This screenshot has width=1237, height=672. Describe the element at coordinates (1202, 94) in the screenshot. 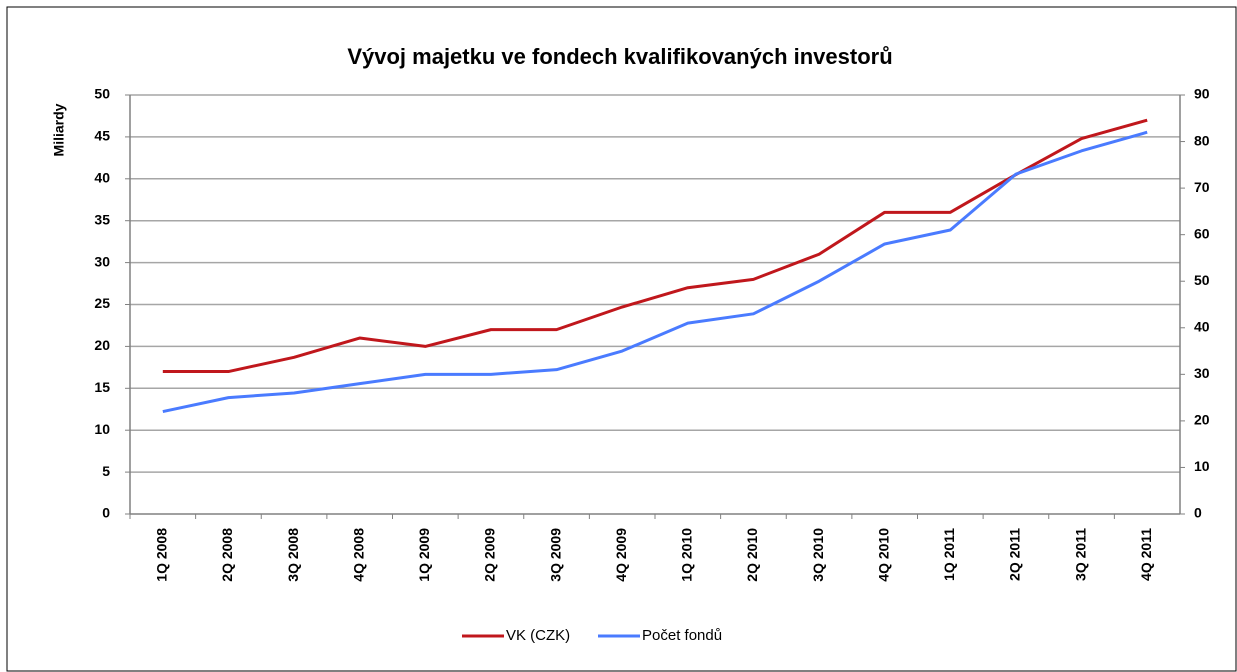

I see `y2-tick-label: 90` at that location.